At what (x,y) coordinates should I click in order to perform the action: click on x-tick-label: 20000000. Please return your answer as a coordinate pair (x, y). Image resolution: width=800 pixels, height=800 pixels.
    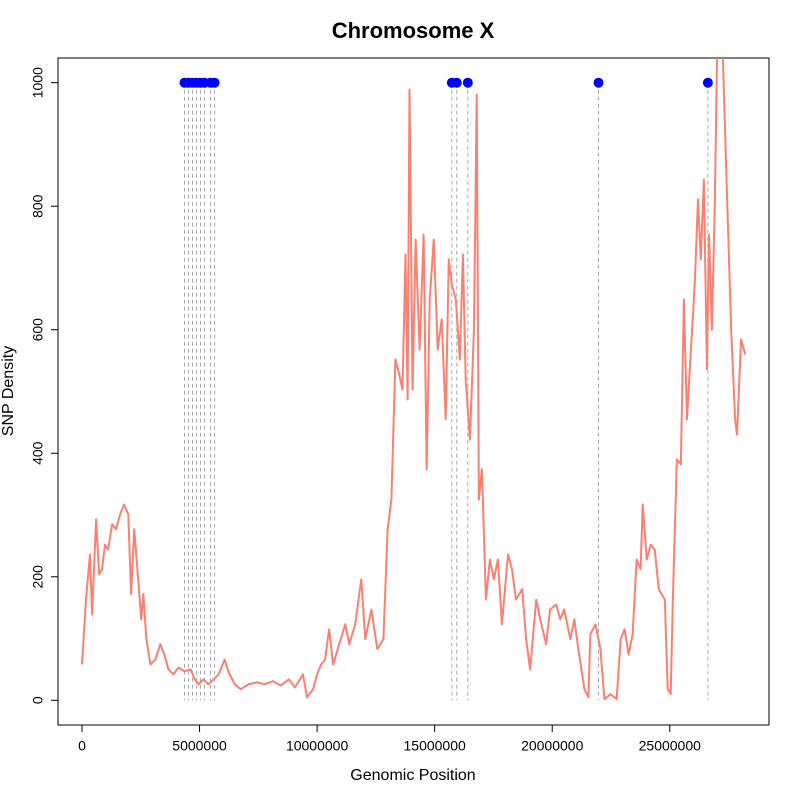
    Looking at the image, I should click on (552, 746).